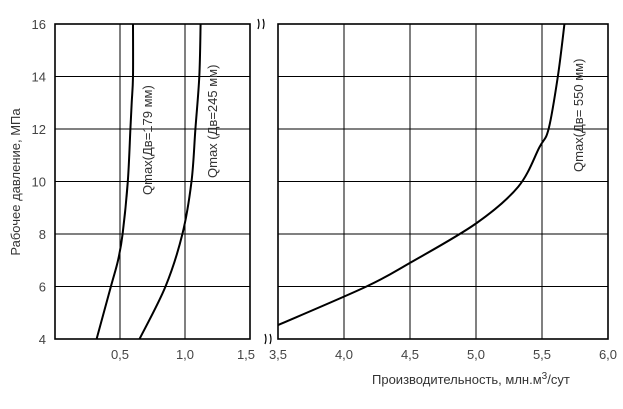  I want to click on x-tick-label: 5,5, so click(542, 354).